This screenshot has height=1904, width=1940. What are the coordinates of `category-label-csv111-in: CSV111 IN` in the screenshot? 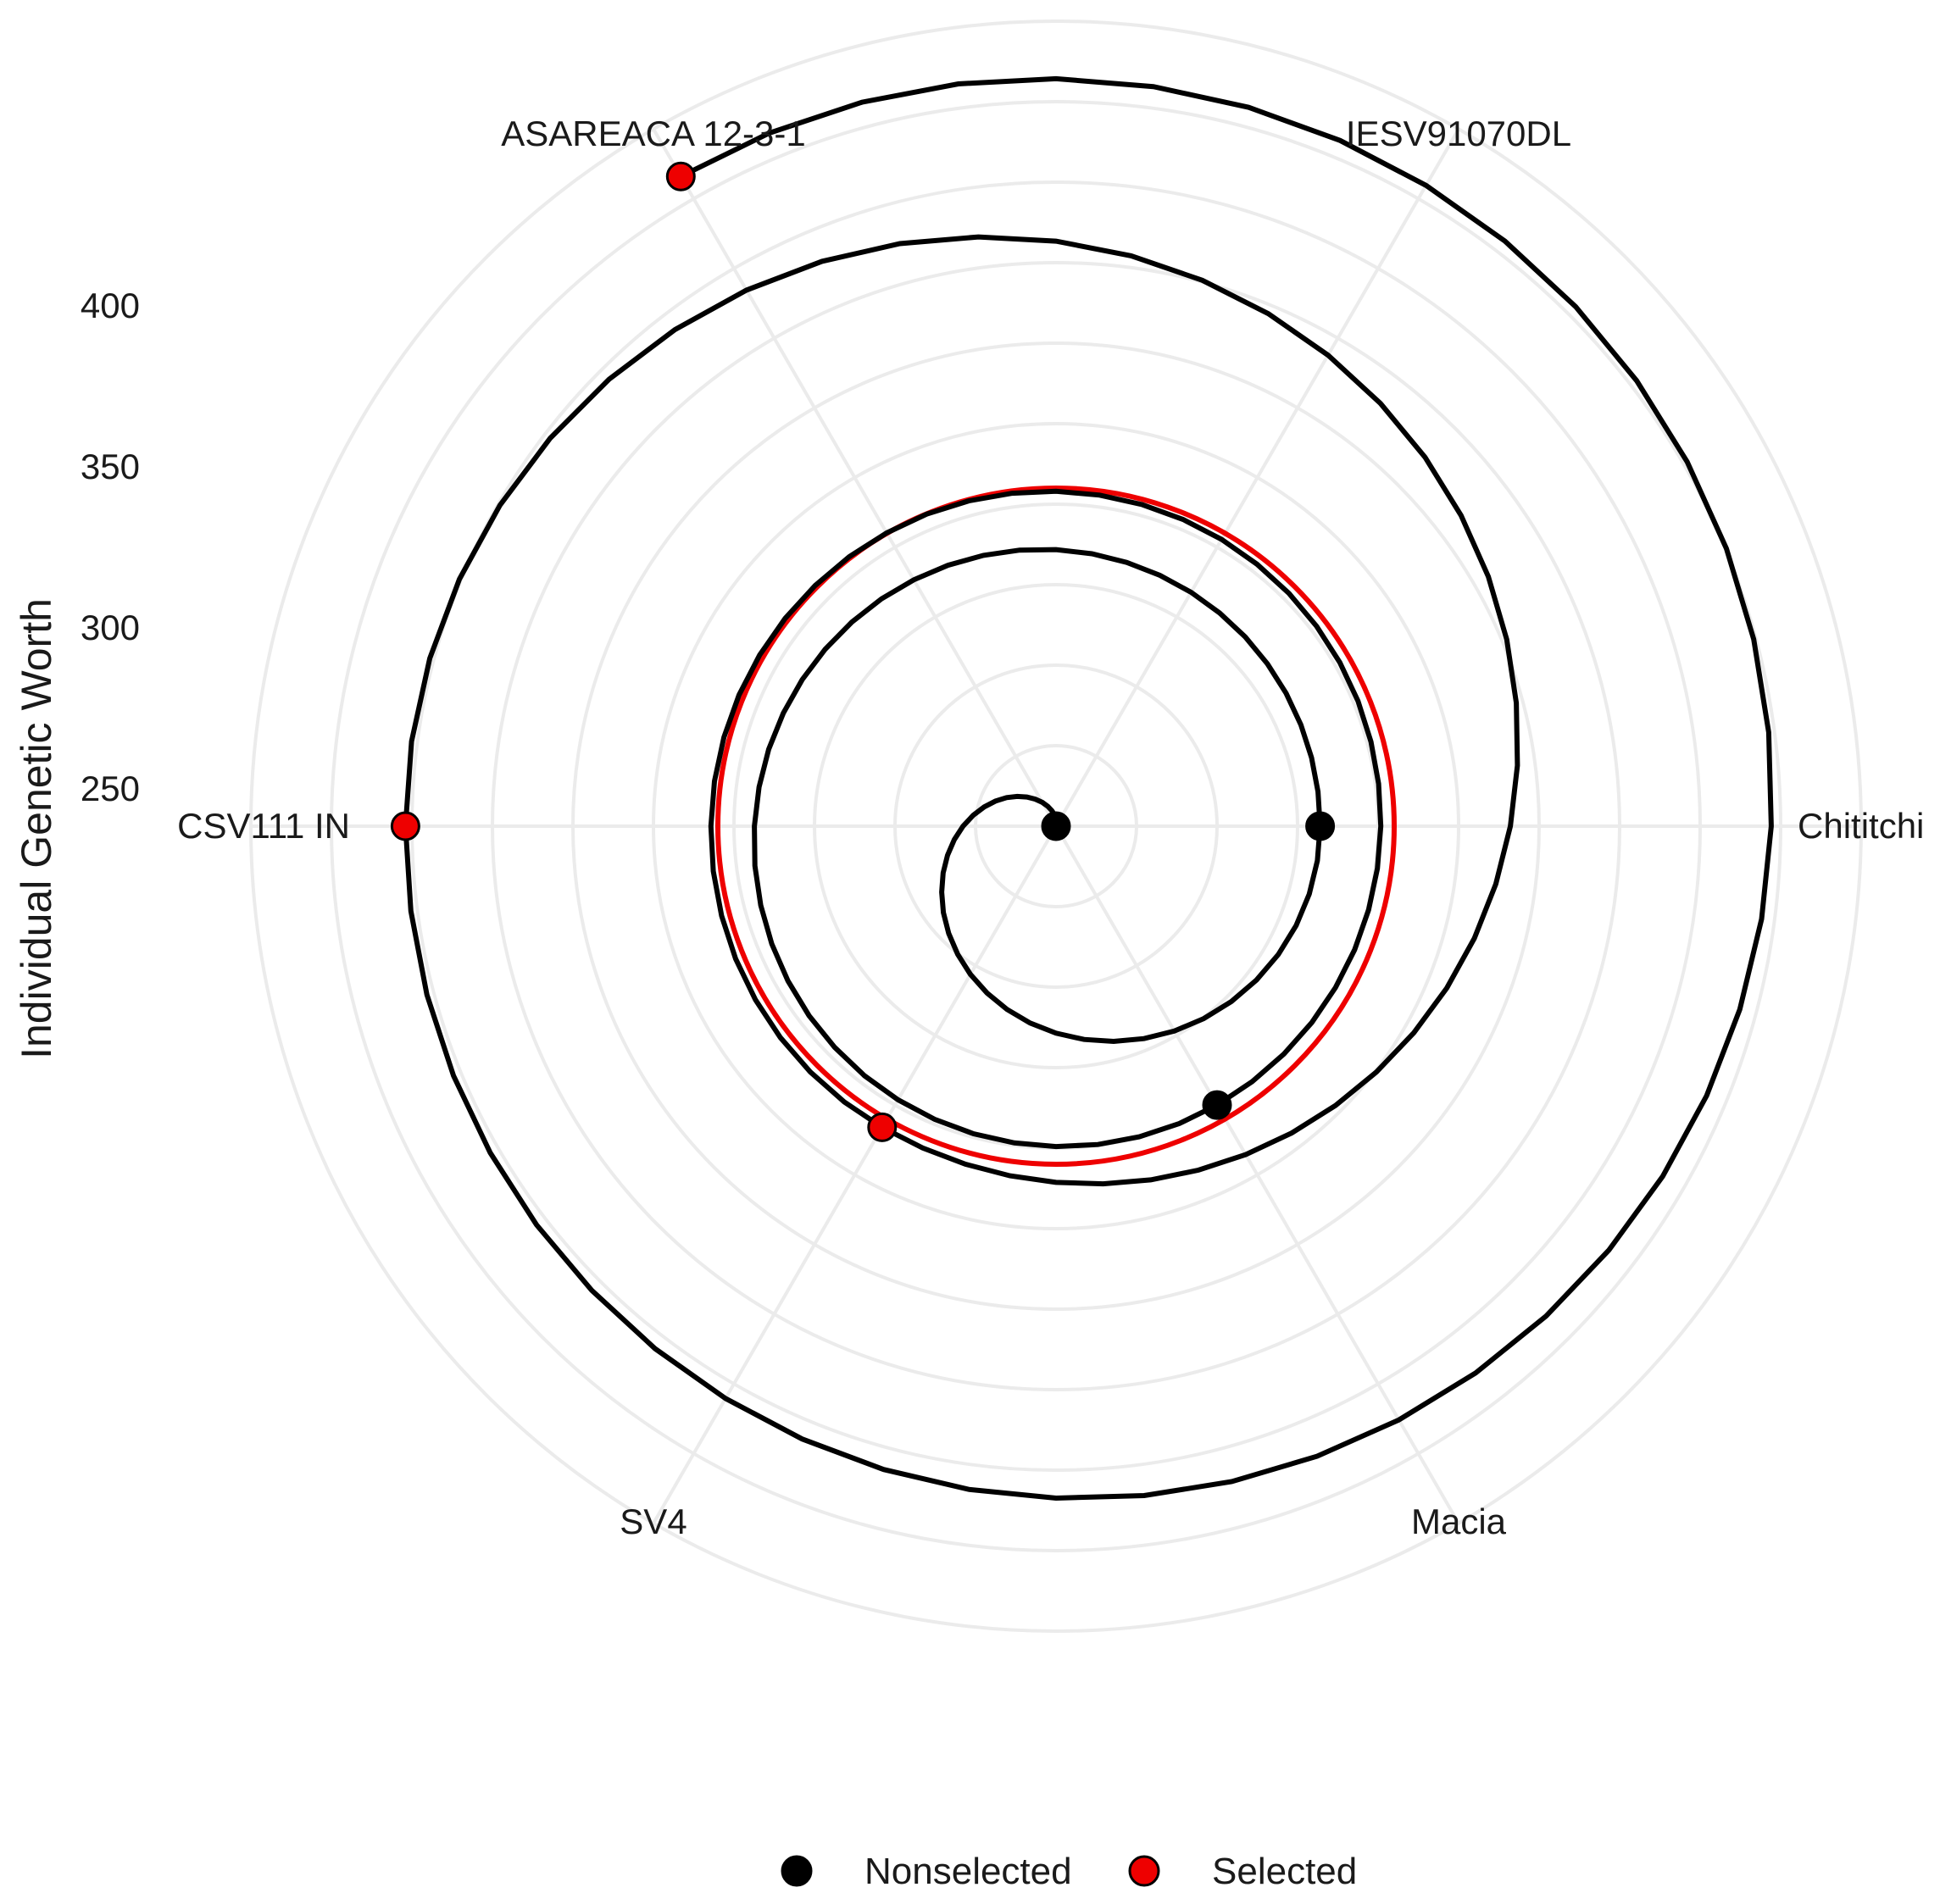 It's located at (263, 826).